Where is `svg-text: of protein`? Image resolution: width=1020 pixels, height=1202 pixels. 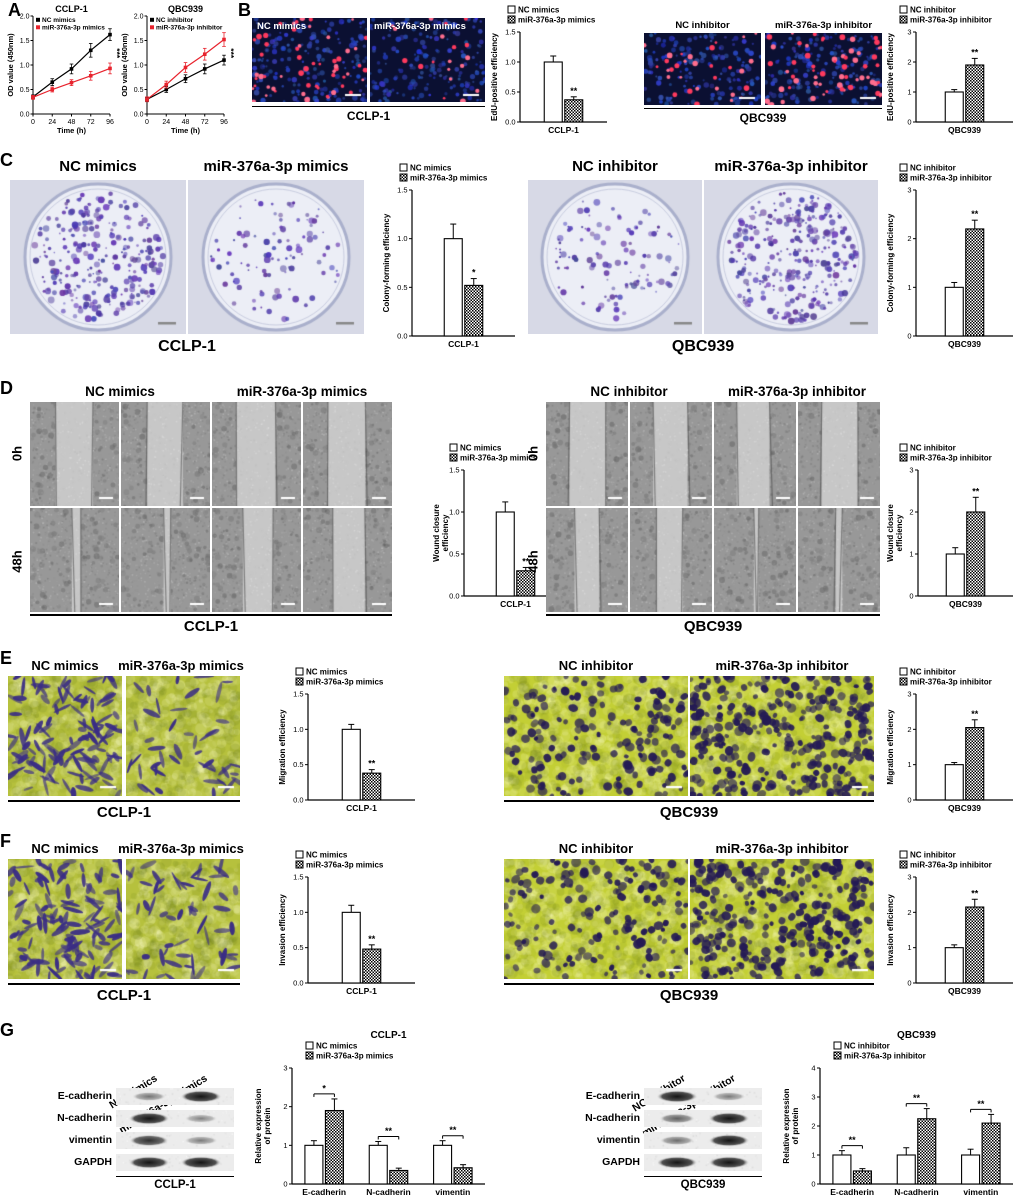
svg-text: of protein is located at coordinates (795, 1125).